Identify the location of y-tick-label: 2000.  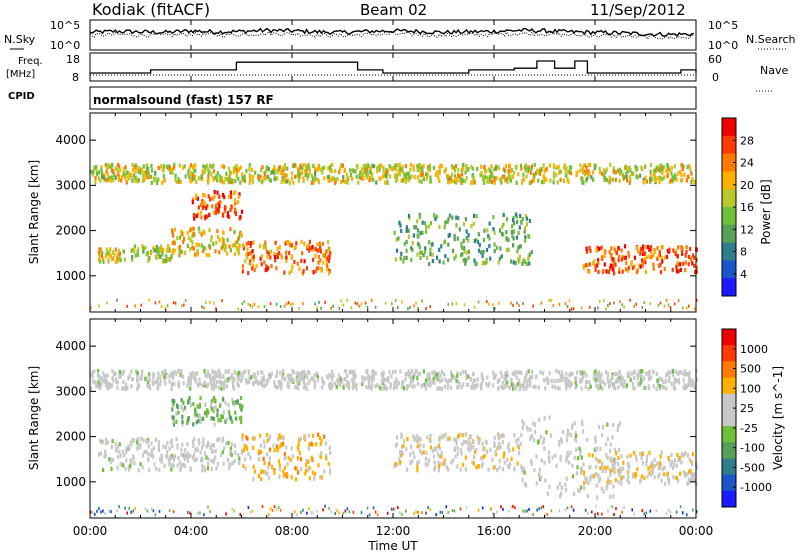
(70, 437).